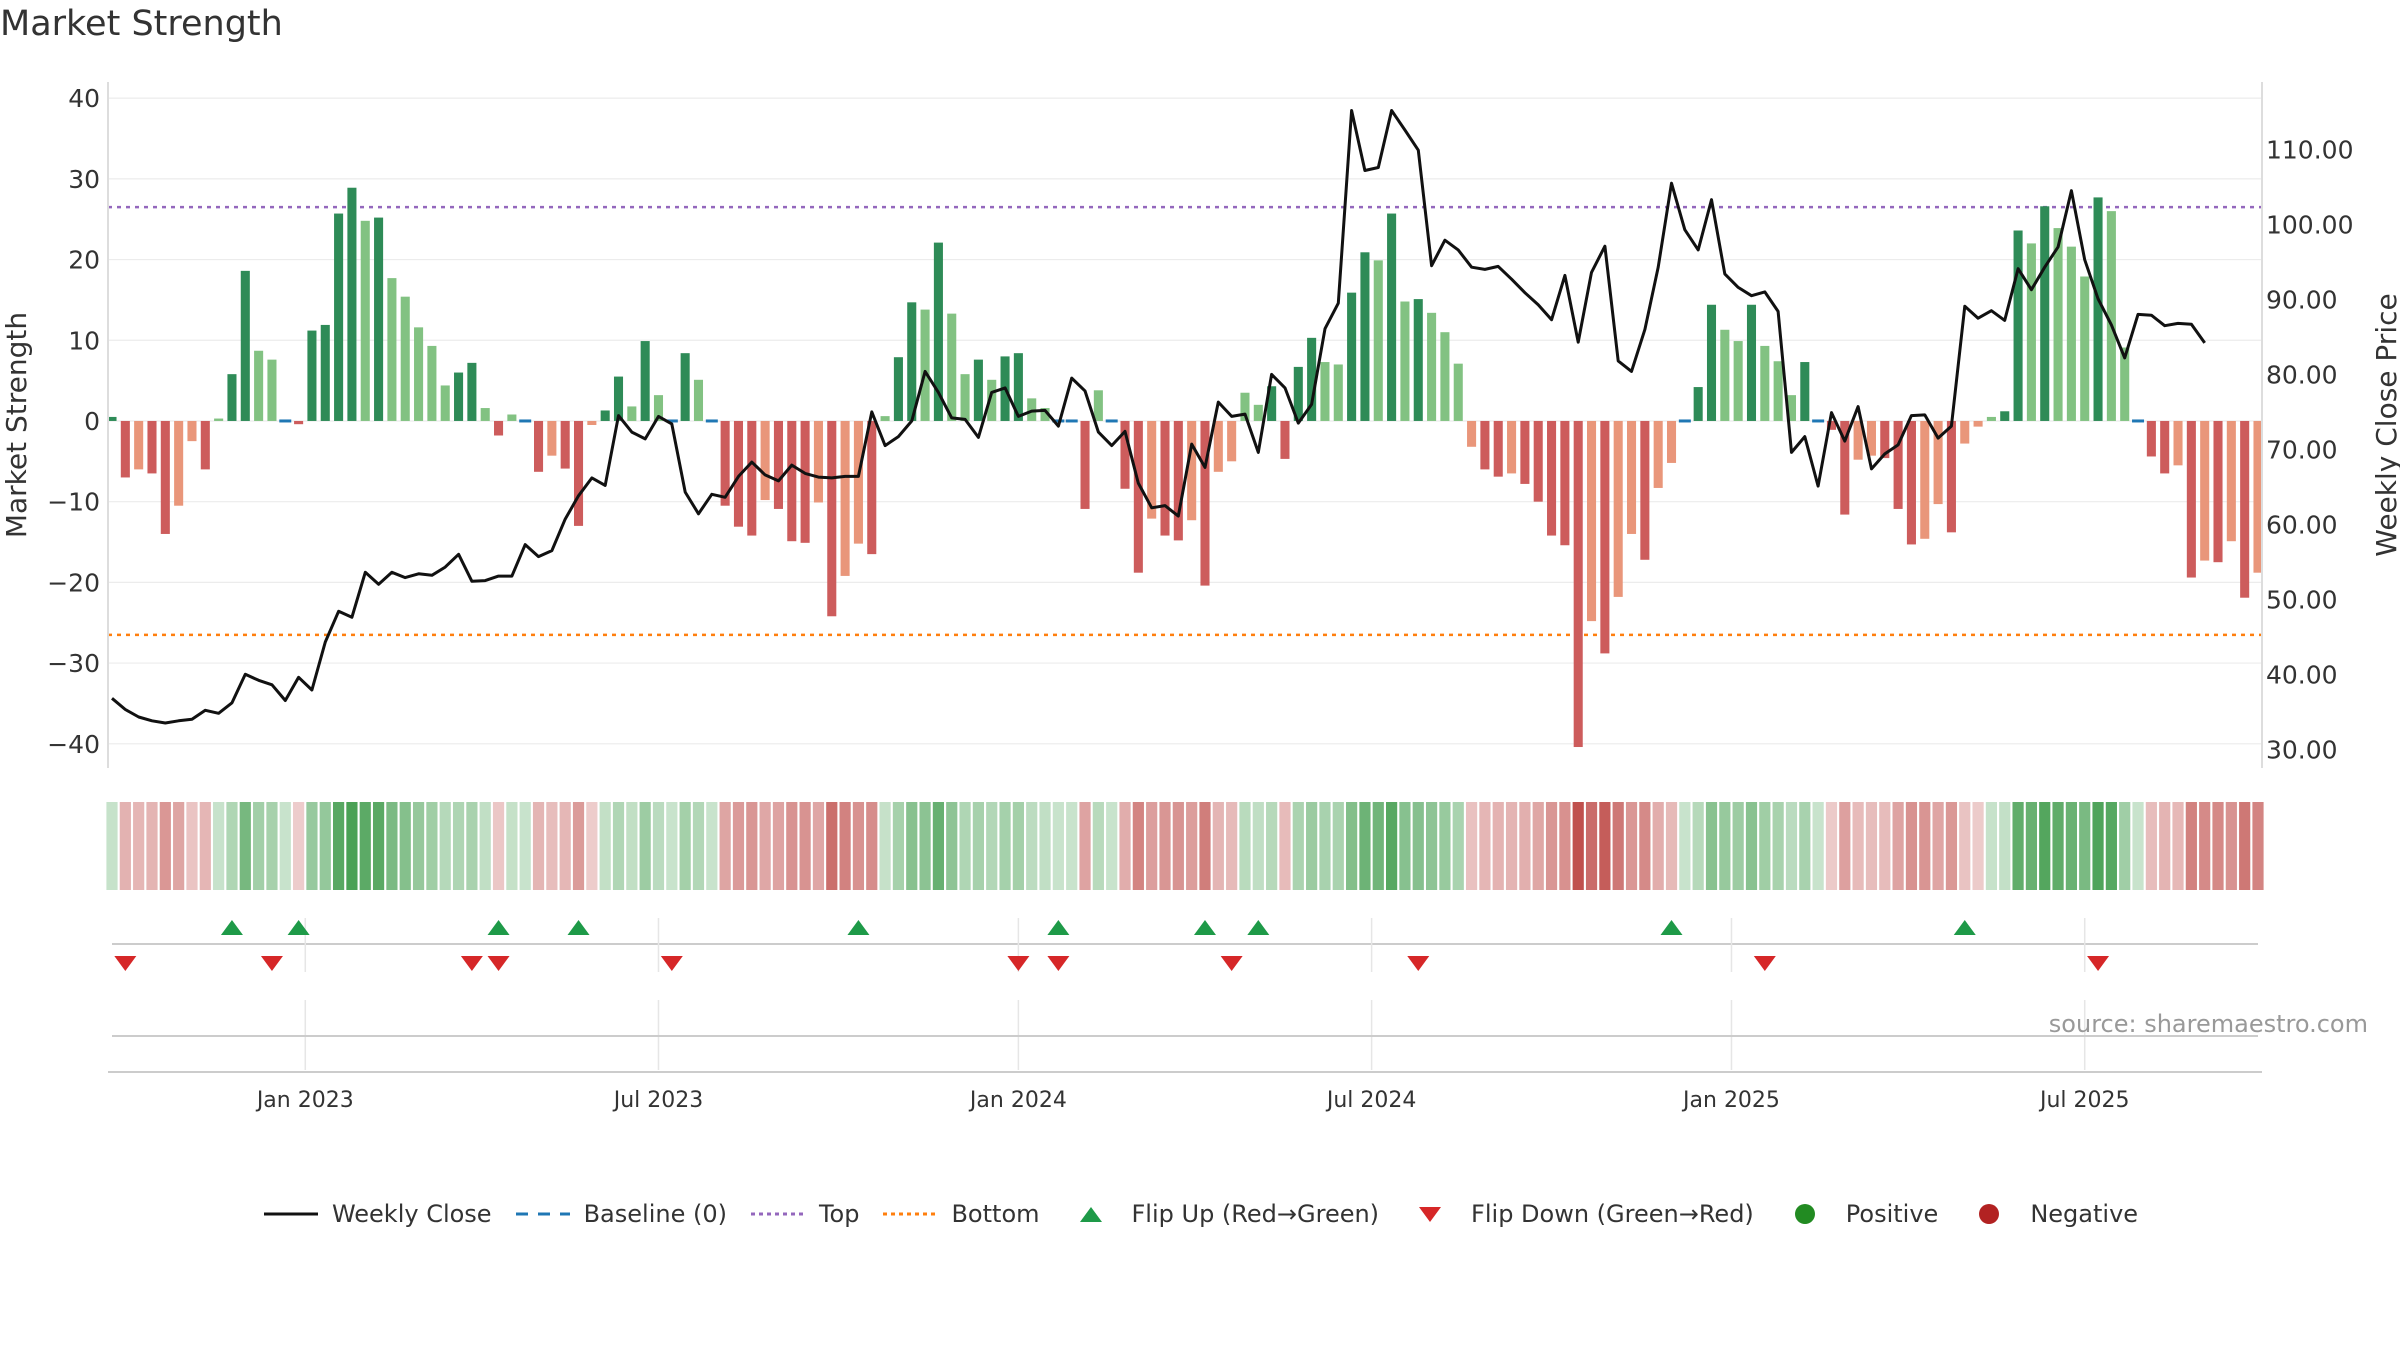 The height and width of the screenshot is (1350, 2400). I want to click on legend-item: Flip Up (Red→Green), so click(1220, 1214).